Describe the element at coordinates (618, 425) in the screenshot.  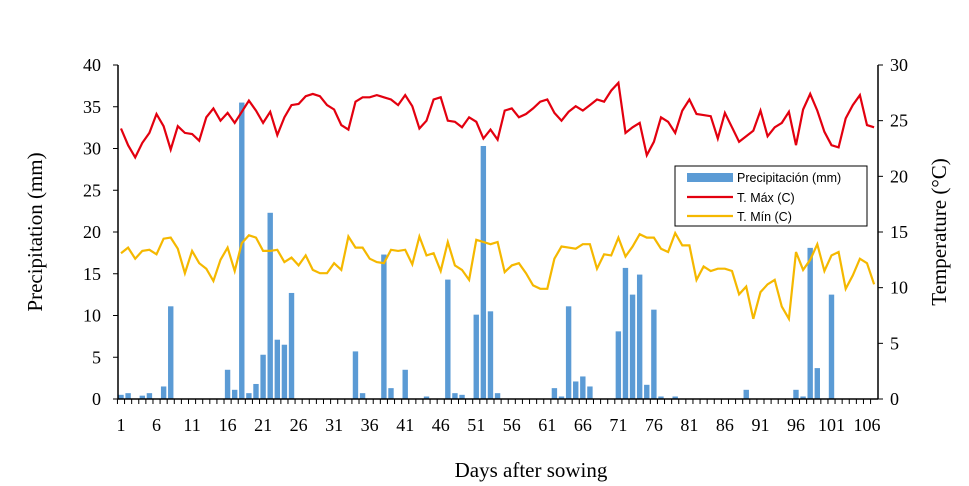
I see `x-tick-label: 71` at that location.